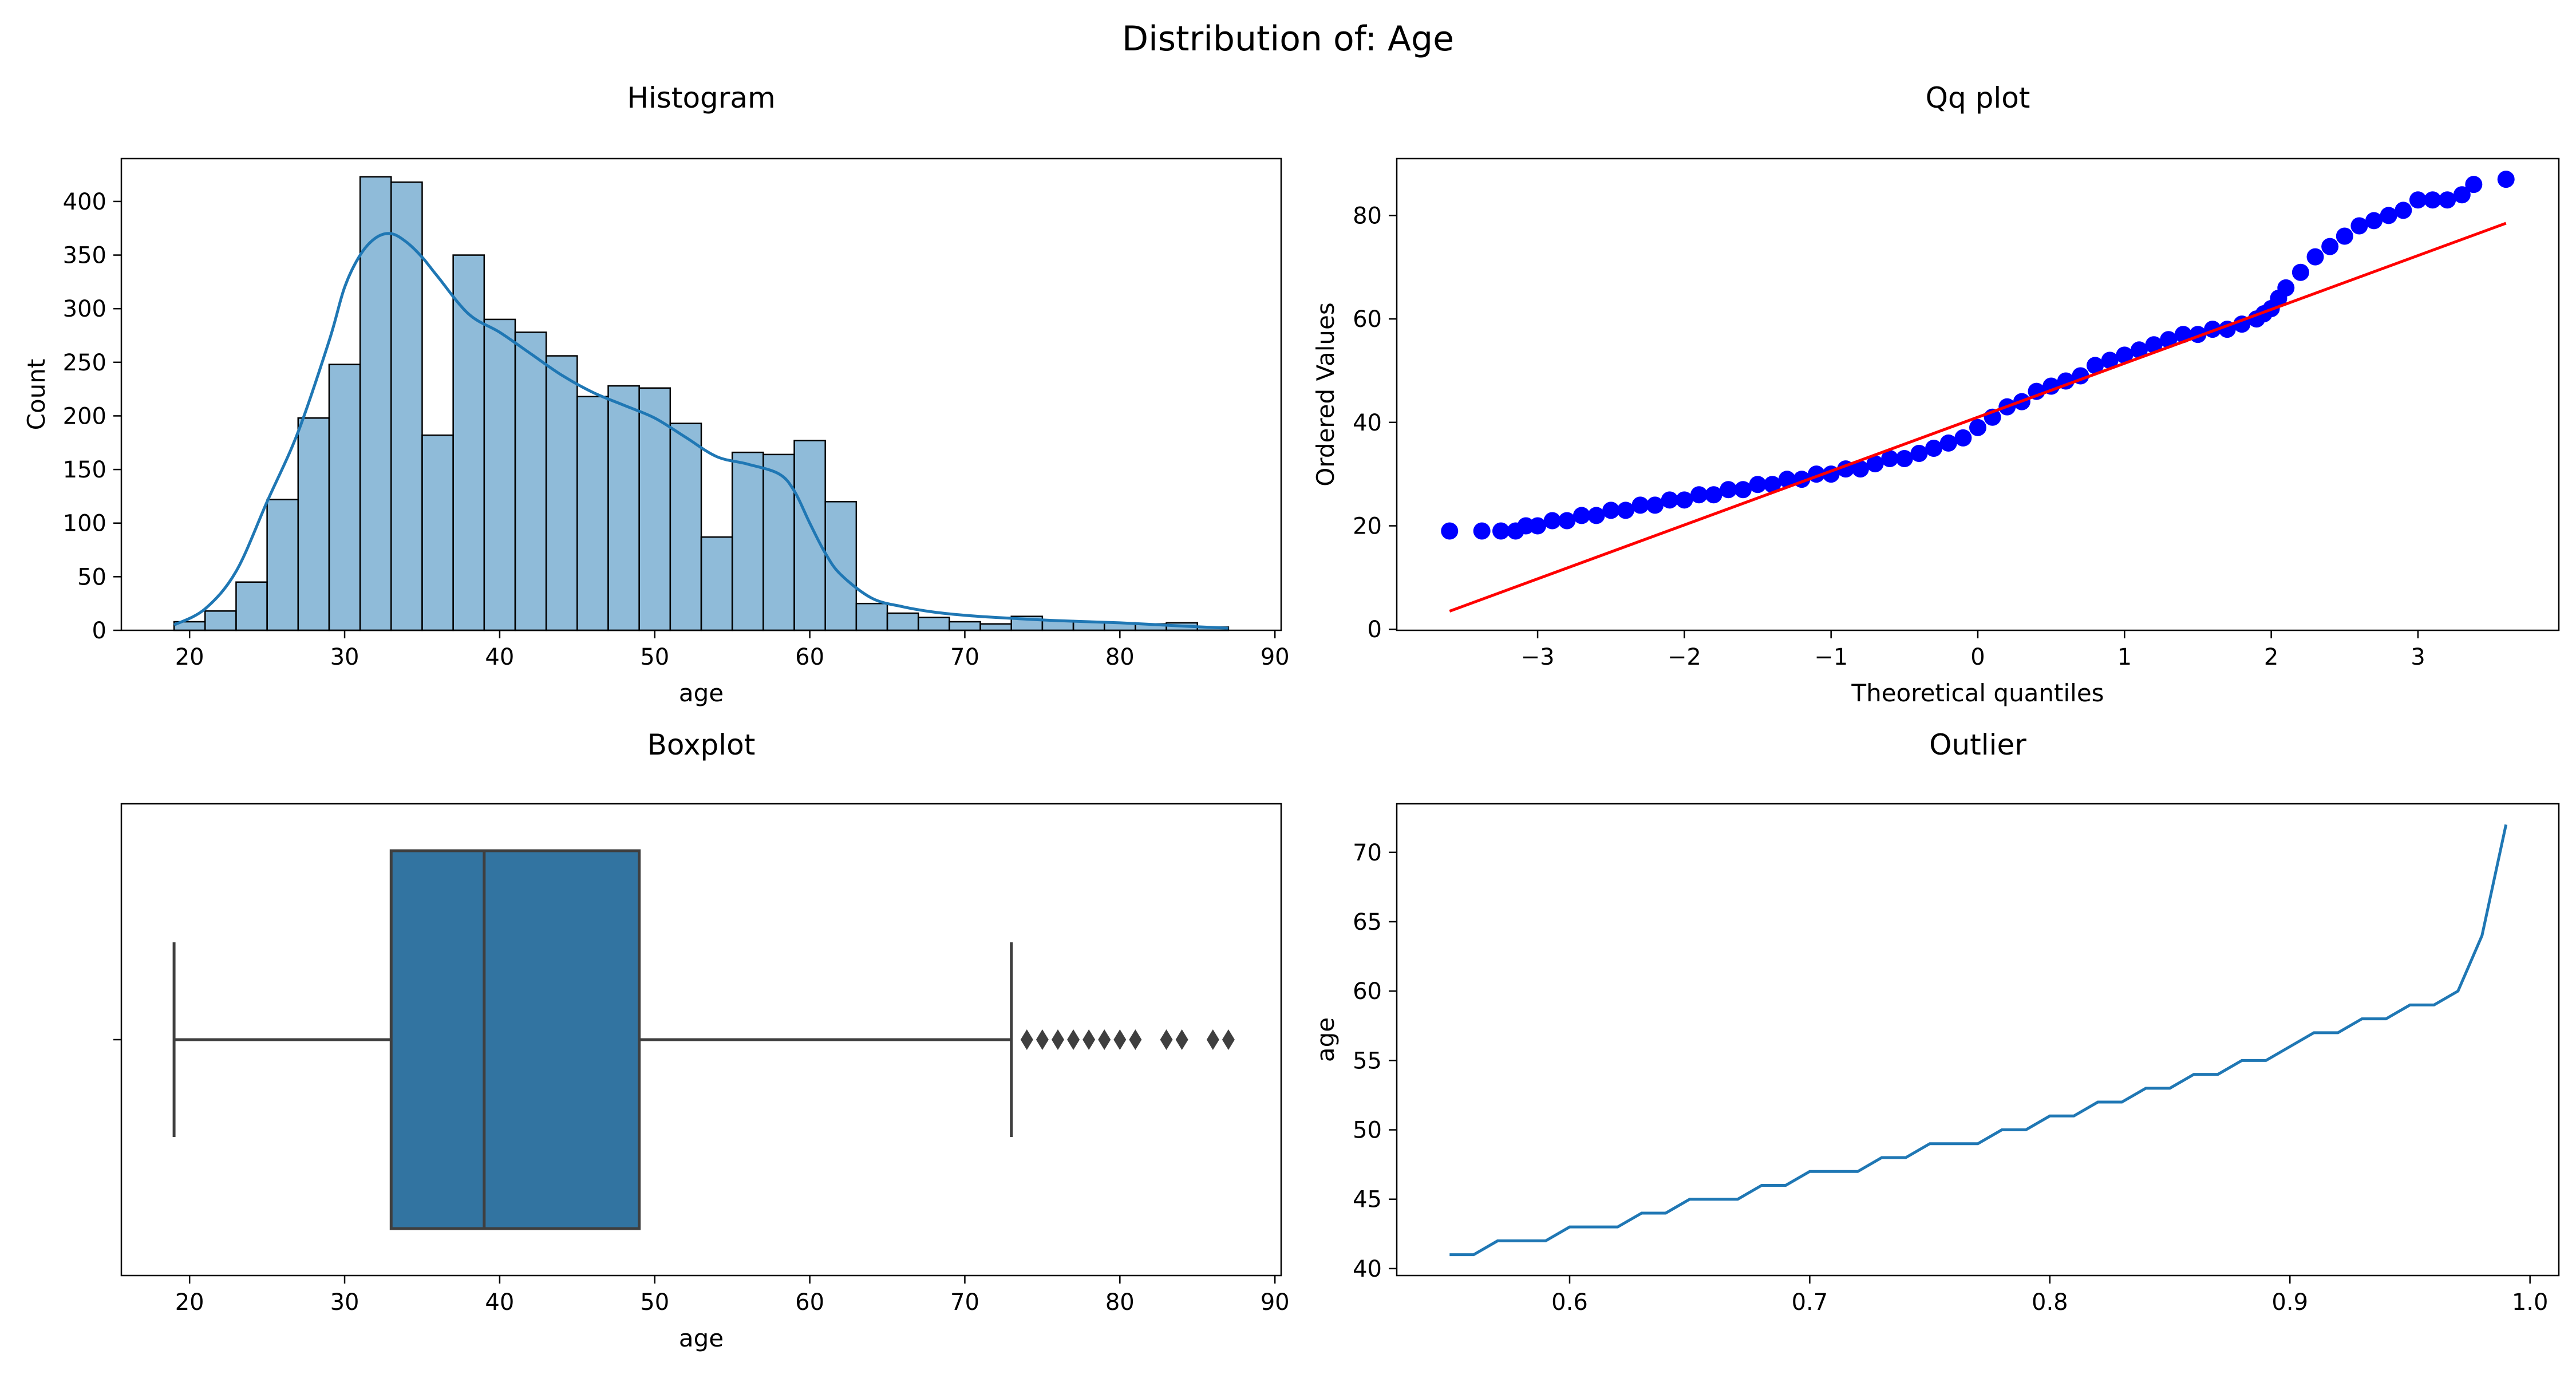  What do you see at coordinates (84, 524) in the screenshot?
I see `histogram-ytick-label: 100` at bounding box center [84, 524].